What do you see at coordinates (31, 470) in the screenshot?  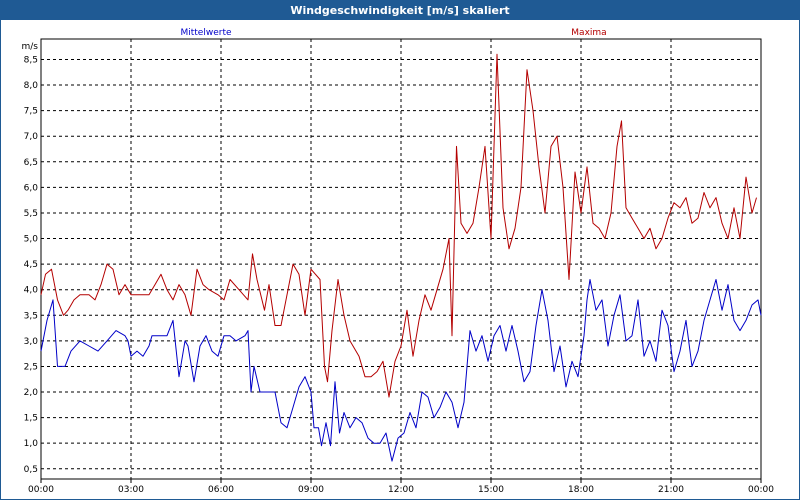 I see `y-tick-label: 0,5` at bounding box center [31, 470].